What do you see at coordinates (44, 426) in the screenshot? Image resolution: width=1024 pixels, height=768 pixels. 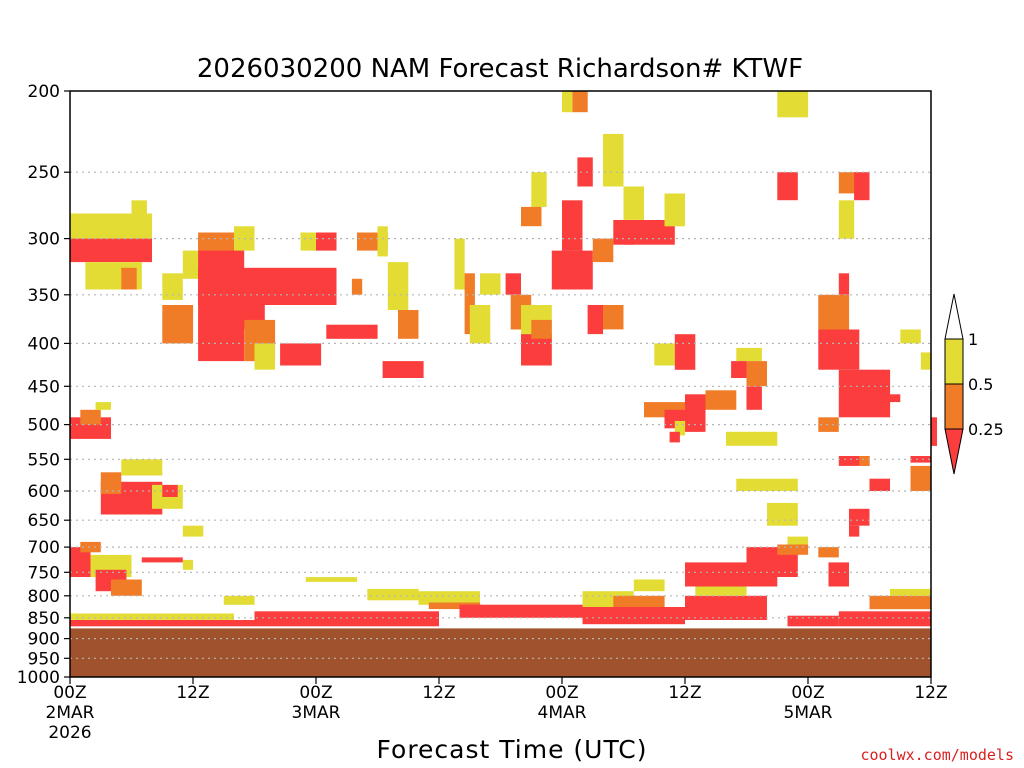 I see `y-tick-label: 500` at bounding box center [44, 426].